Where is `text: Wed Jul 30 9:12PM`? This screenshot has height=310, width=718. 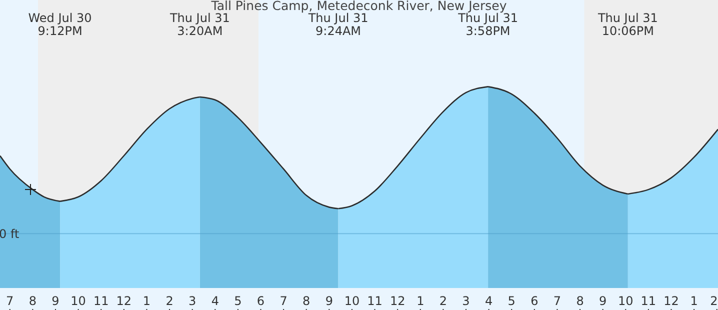 text: Wed Jul 30 9:12PM is located at coordinates (60, 24).